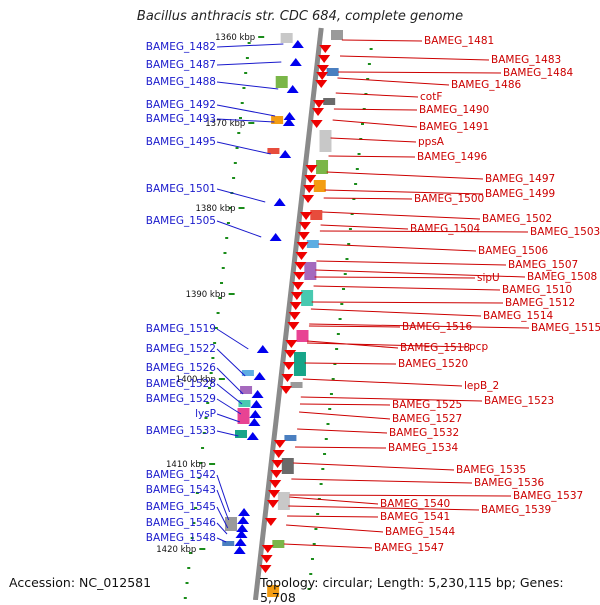 This screenshot has width=600, height=605. Describe the element at coordinates (513, 251) in the screenshot. I see `right-gene-label: BAMEG_1506` at that location.